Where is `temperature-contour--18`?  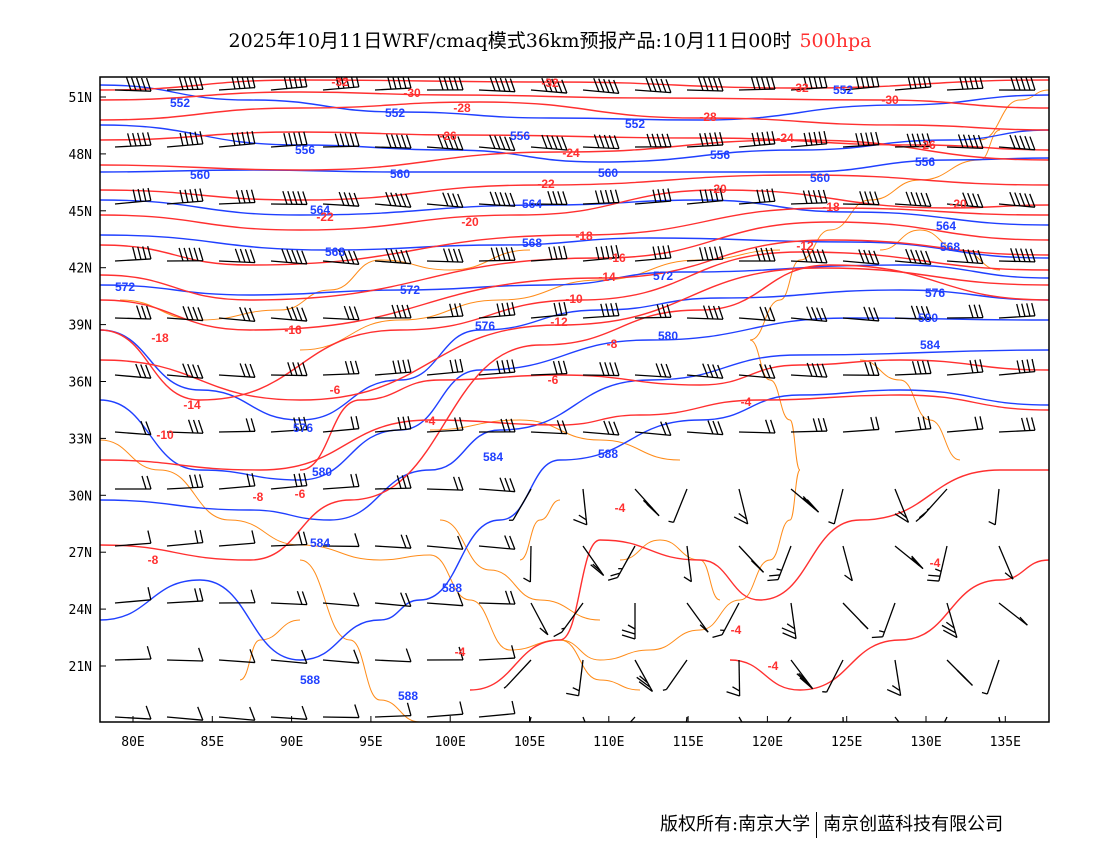 temperature-contour--18 is located at coordinates (574, 236).